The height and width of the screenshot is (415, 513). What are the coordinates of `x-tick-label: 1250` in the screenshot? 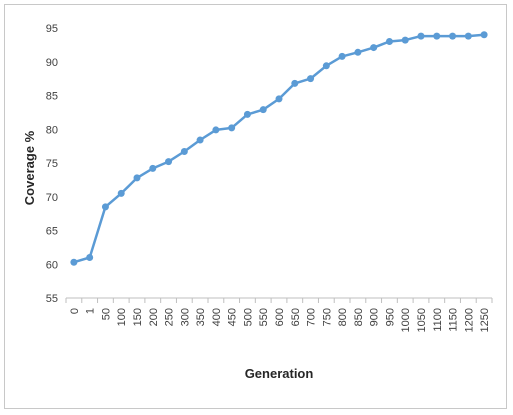 It's located at (485, 320).